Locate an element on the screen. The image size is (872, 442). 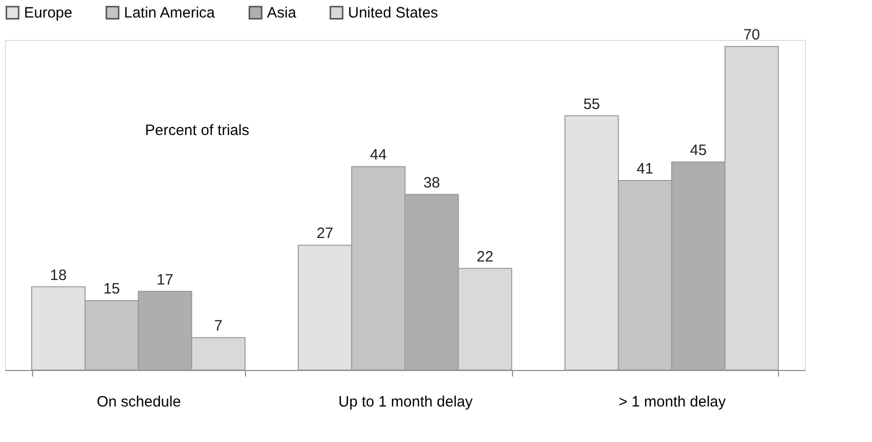
data-label: 45 is located at coordinates (698, 151).